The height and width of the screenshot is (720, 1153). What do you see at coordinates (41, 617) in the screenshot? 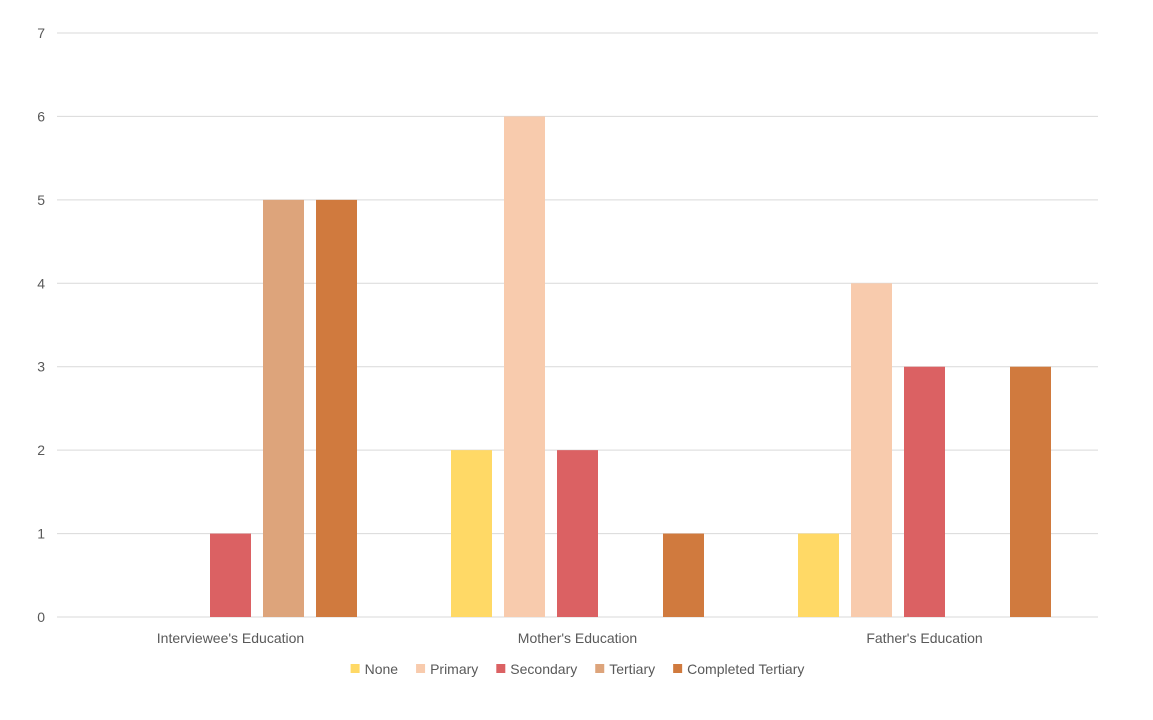
I see `y-tick-label: 0` at bounding box center [41, 617].